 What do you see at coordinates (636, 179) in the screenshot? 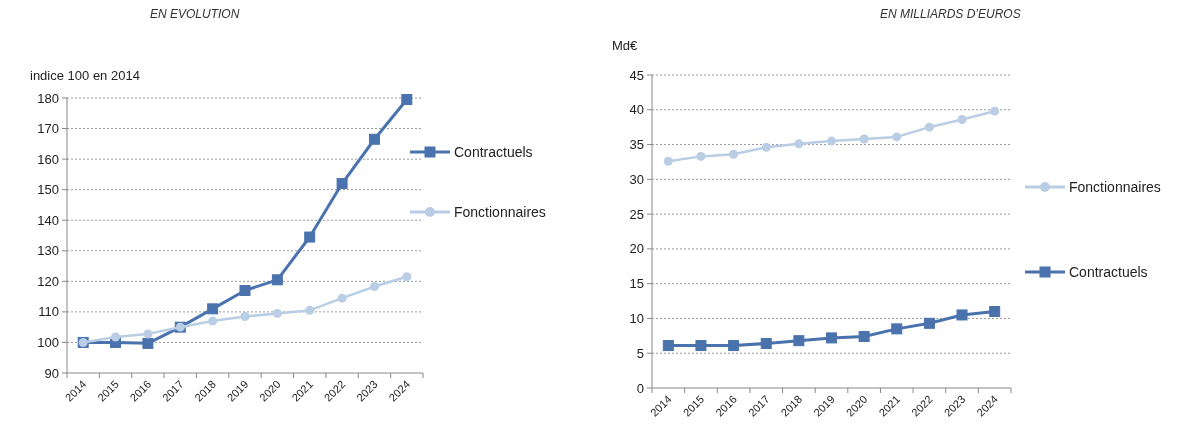
I see `y-tick-label: 30` at bounding box center [636, 179].